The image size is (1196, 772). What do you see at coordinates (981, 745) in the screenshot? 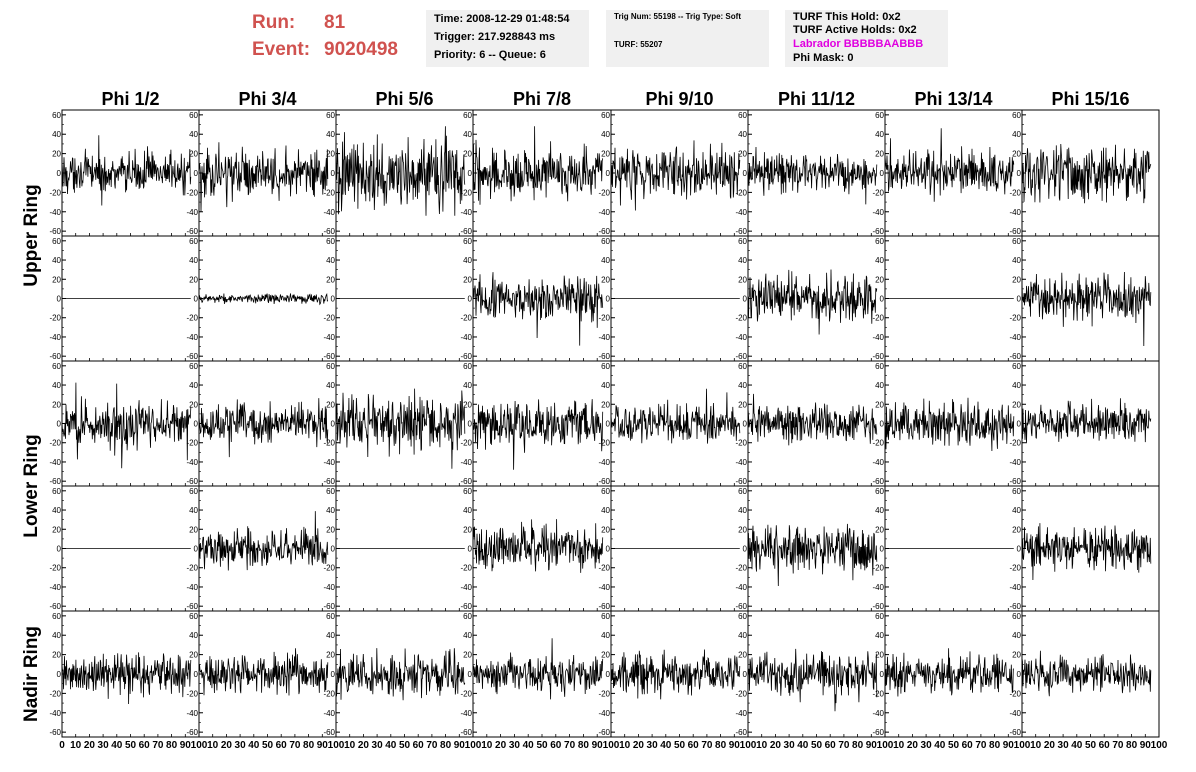
I see `x-tick-label: 70` at bounding box center [981, 745].